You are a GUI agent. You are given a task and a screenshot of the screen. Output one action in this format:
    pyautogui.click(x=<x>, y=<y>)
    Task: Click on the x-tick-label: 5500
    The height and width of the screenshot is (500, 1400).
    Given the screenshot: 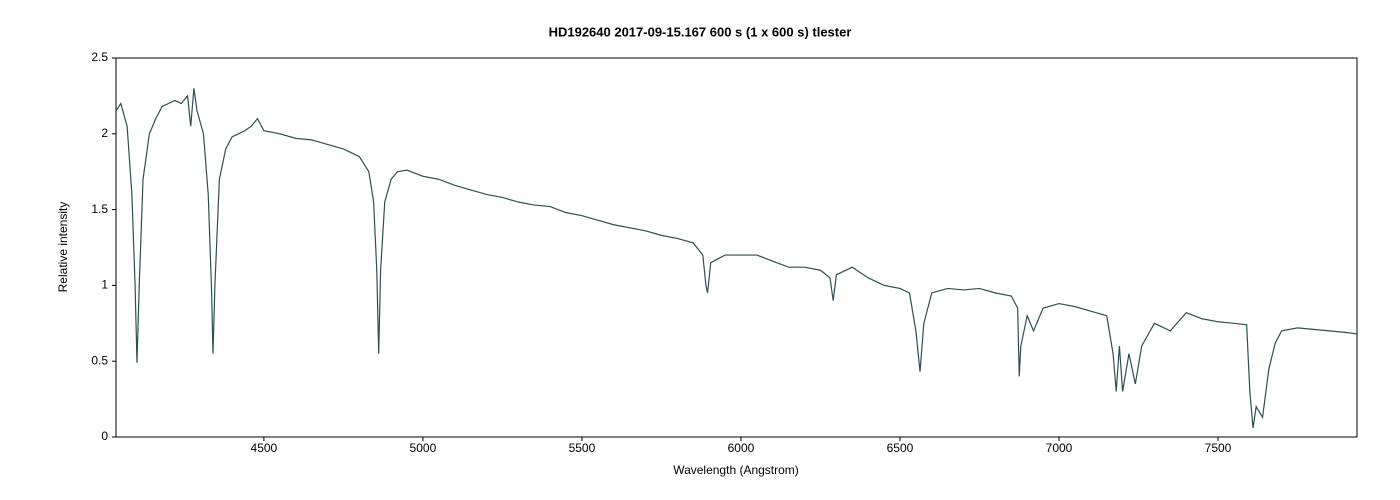 What is the action you would take?
    pyautogui.click(x=582, y=448)
    